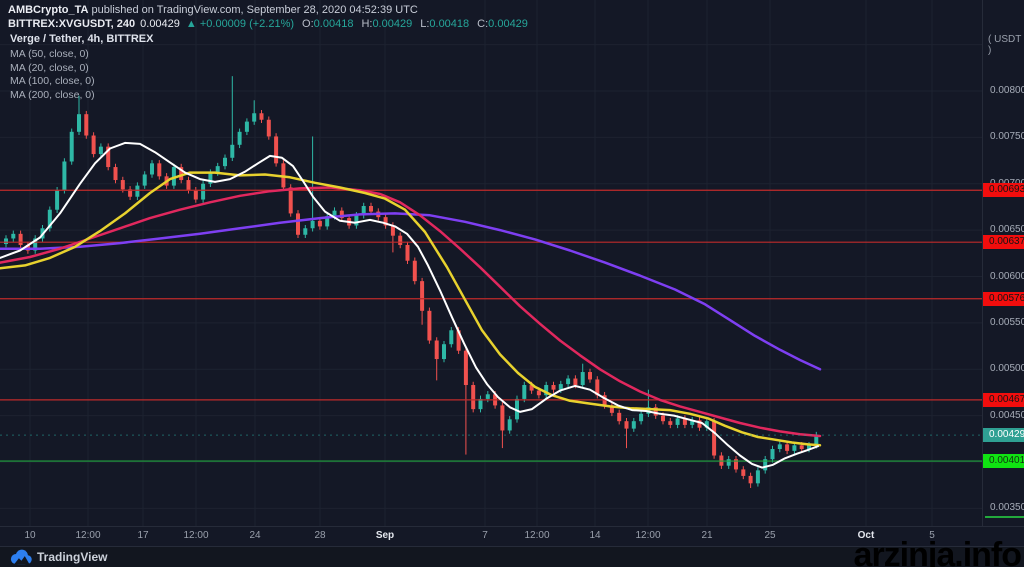 The height and width of the screenshot is (567, 1024). What do you see at coordinates (52, 94) in the screenshot?
I see `legend-ma200: MA (200, close, 0)` at bounding box center [52, 94].